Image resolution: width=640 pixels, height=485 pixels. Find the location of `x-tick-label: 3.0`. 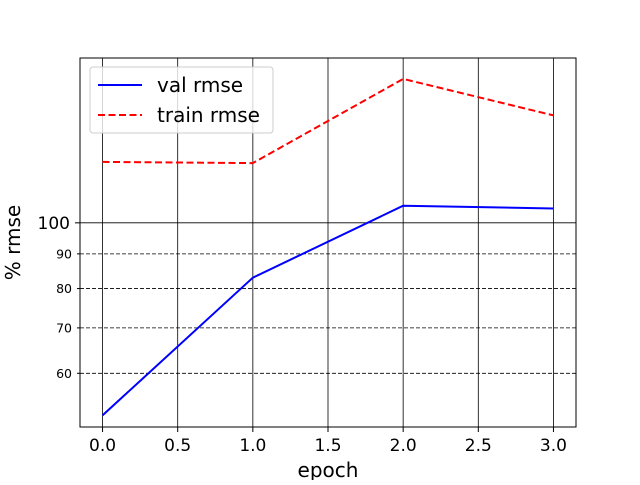

x-tick-label: 3.0 is located at coordinates (553, 446).